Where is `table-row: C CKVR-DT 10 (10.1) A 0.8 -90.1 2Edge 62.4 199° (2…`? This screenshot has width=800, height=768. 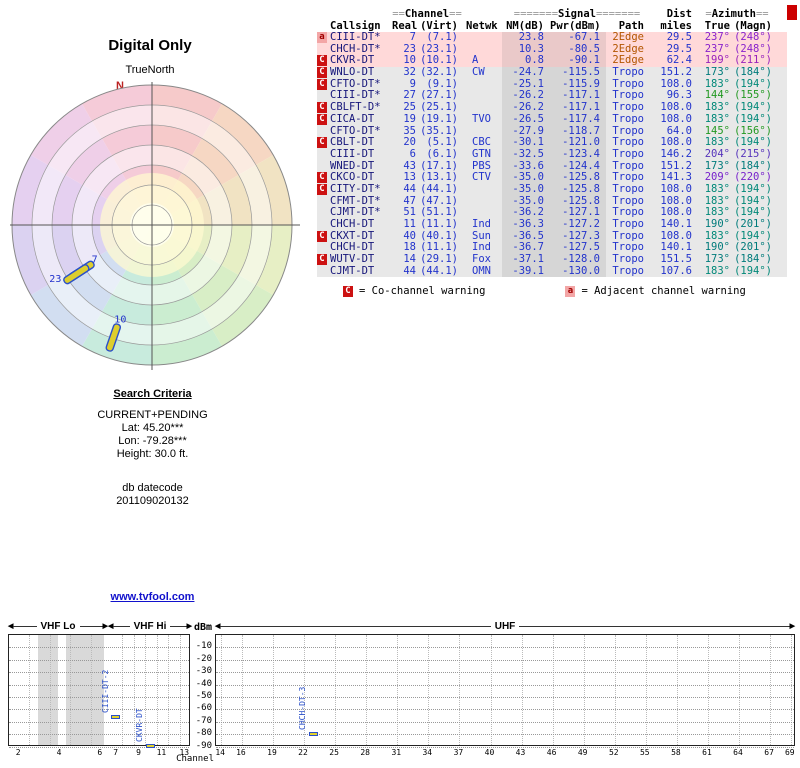
table-row: C CKVR-DT 10 (10.1) A 0.8 -90.1 2Edge 62.4 199° (2… is located at coordinates (552, 61).